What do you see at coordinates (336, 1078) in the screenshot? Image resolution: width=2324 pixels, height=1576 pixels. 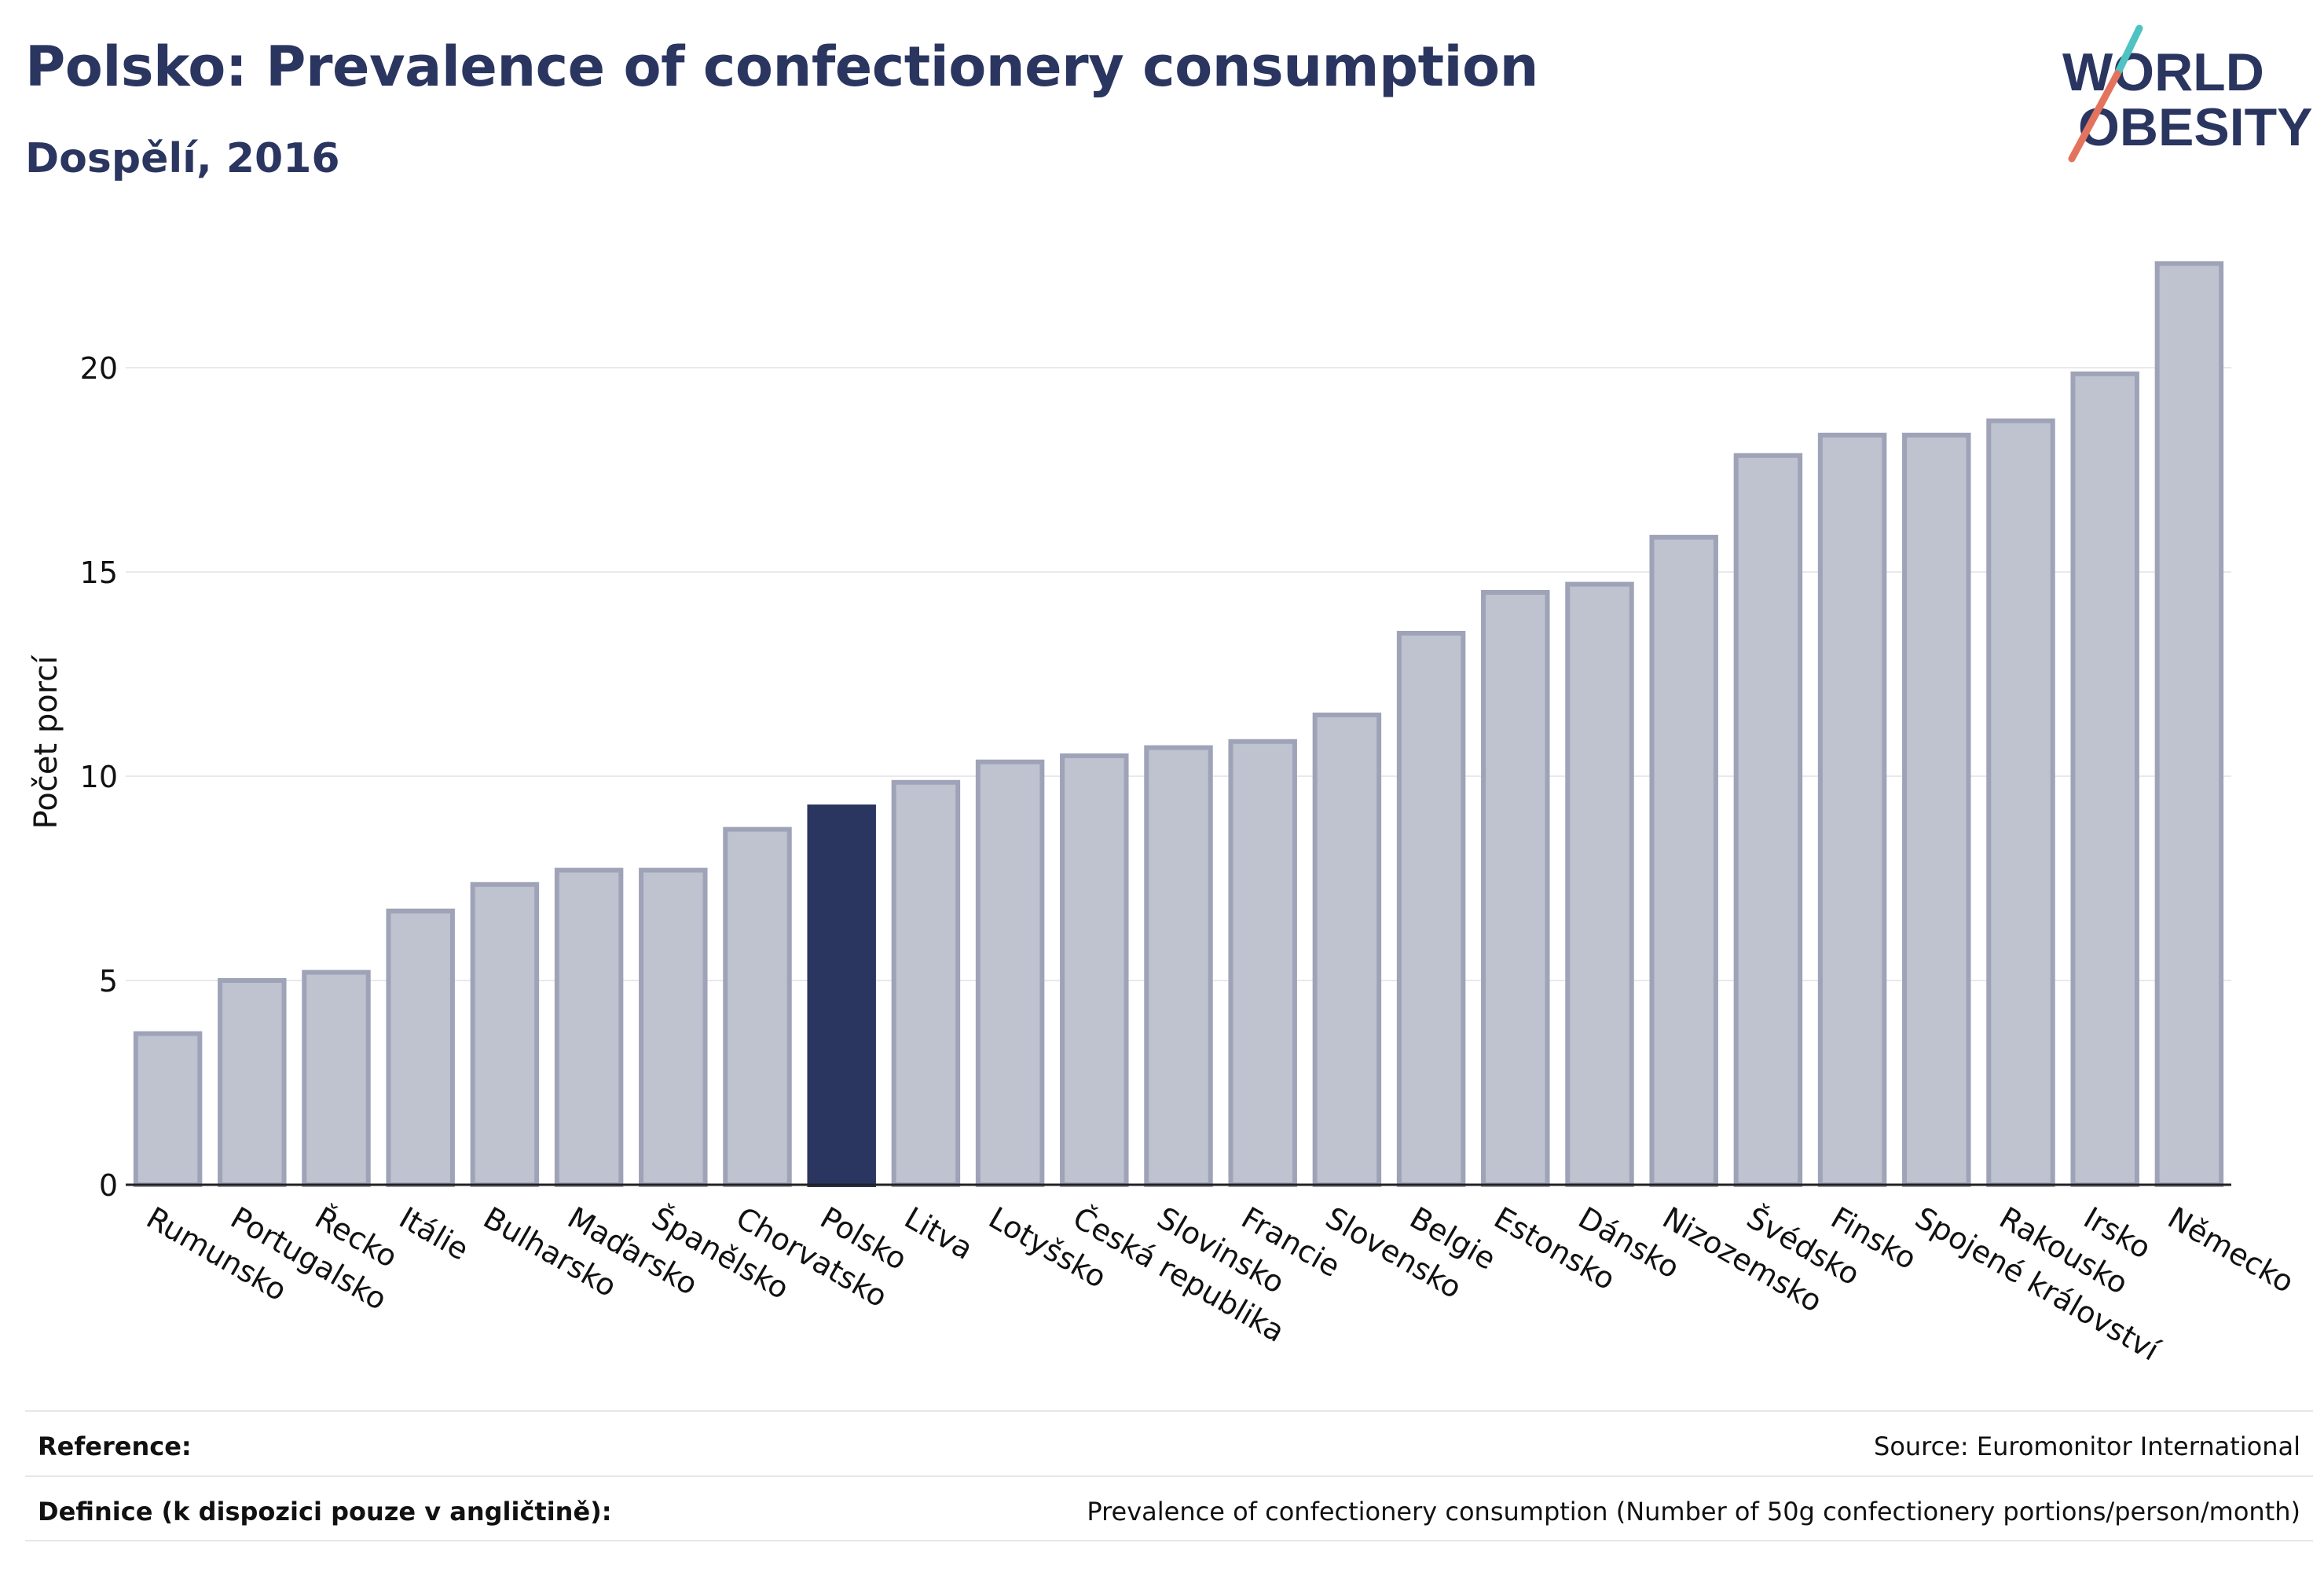 I see `bar-řecko` at bounding box center [336, 1078].